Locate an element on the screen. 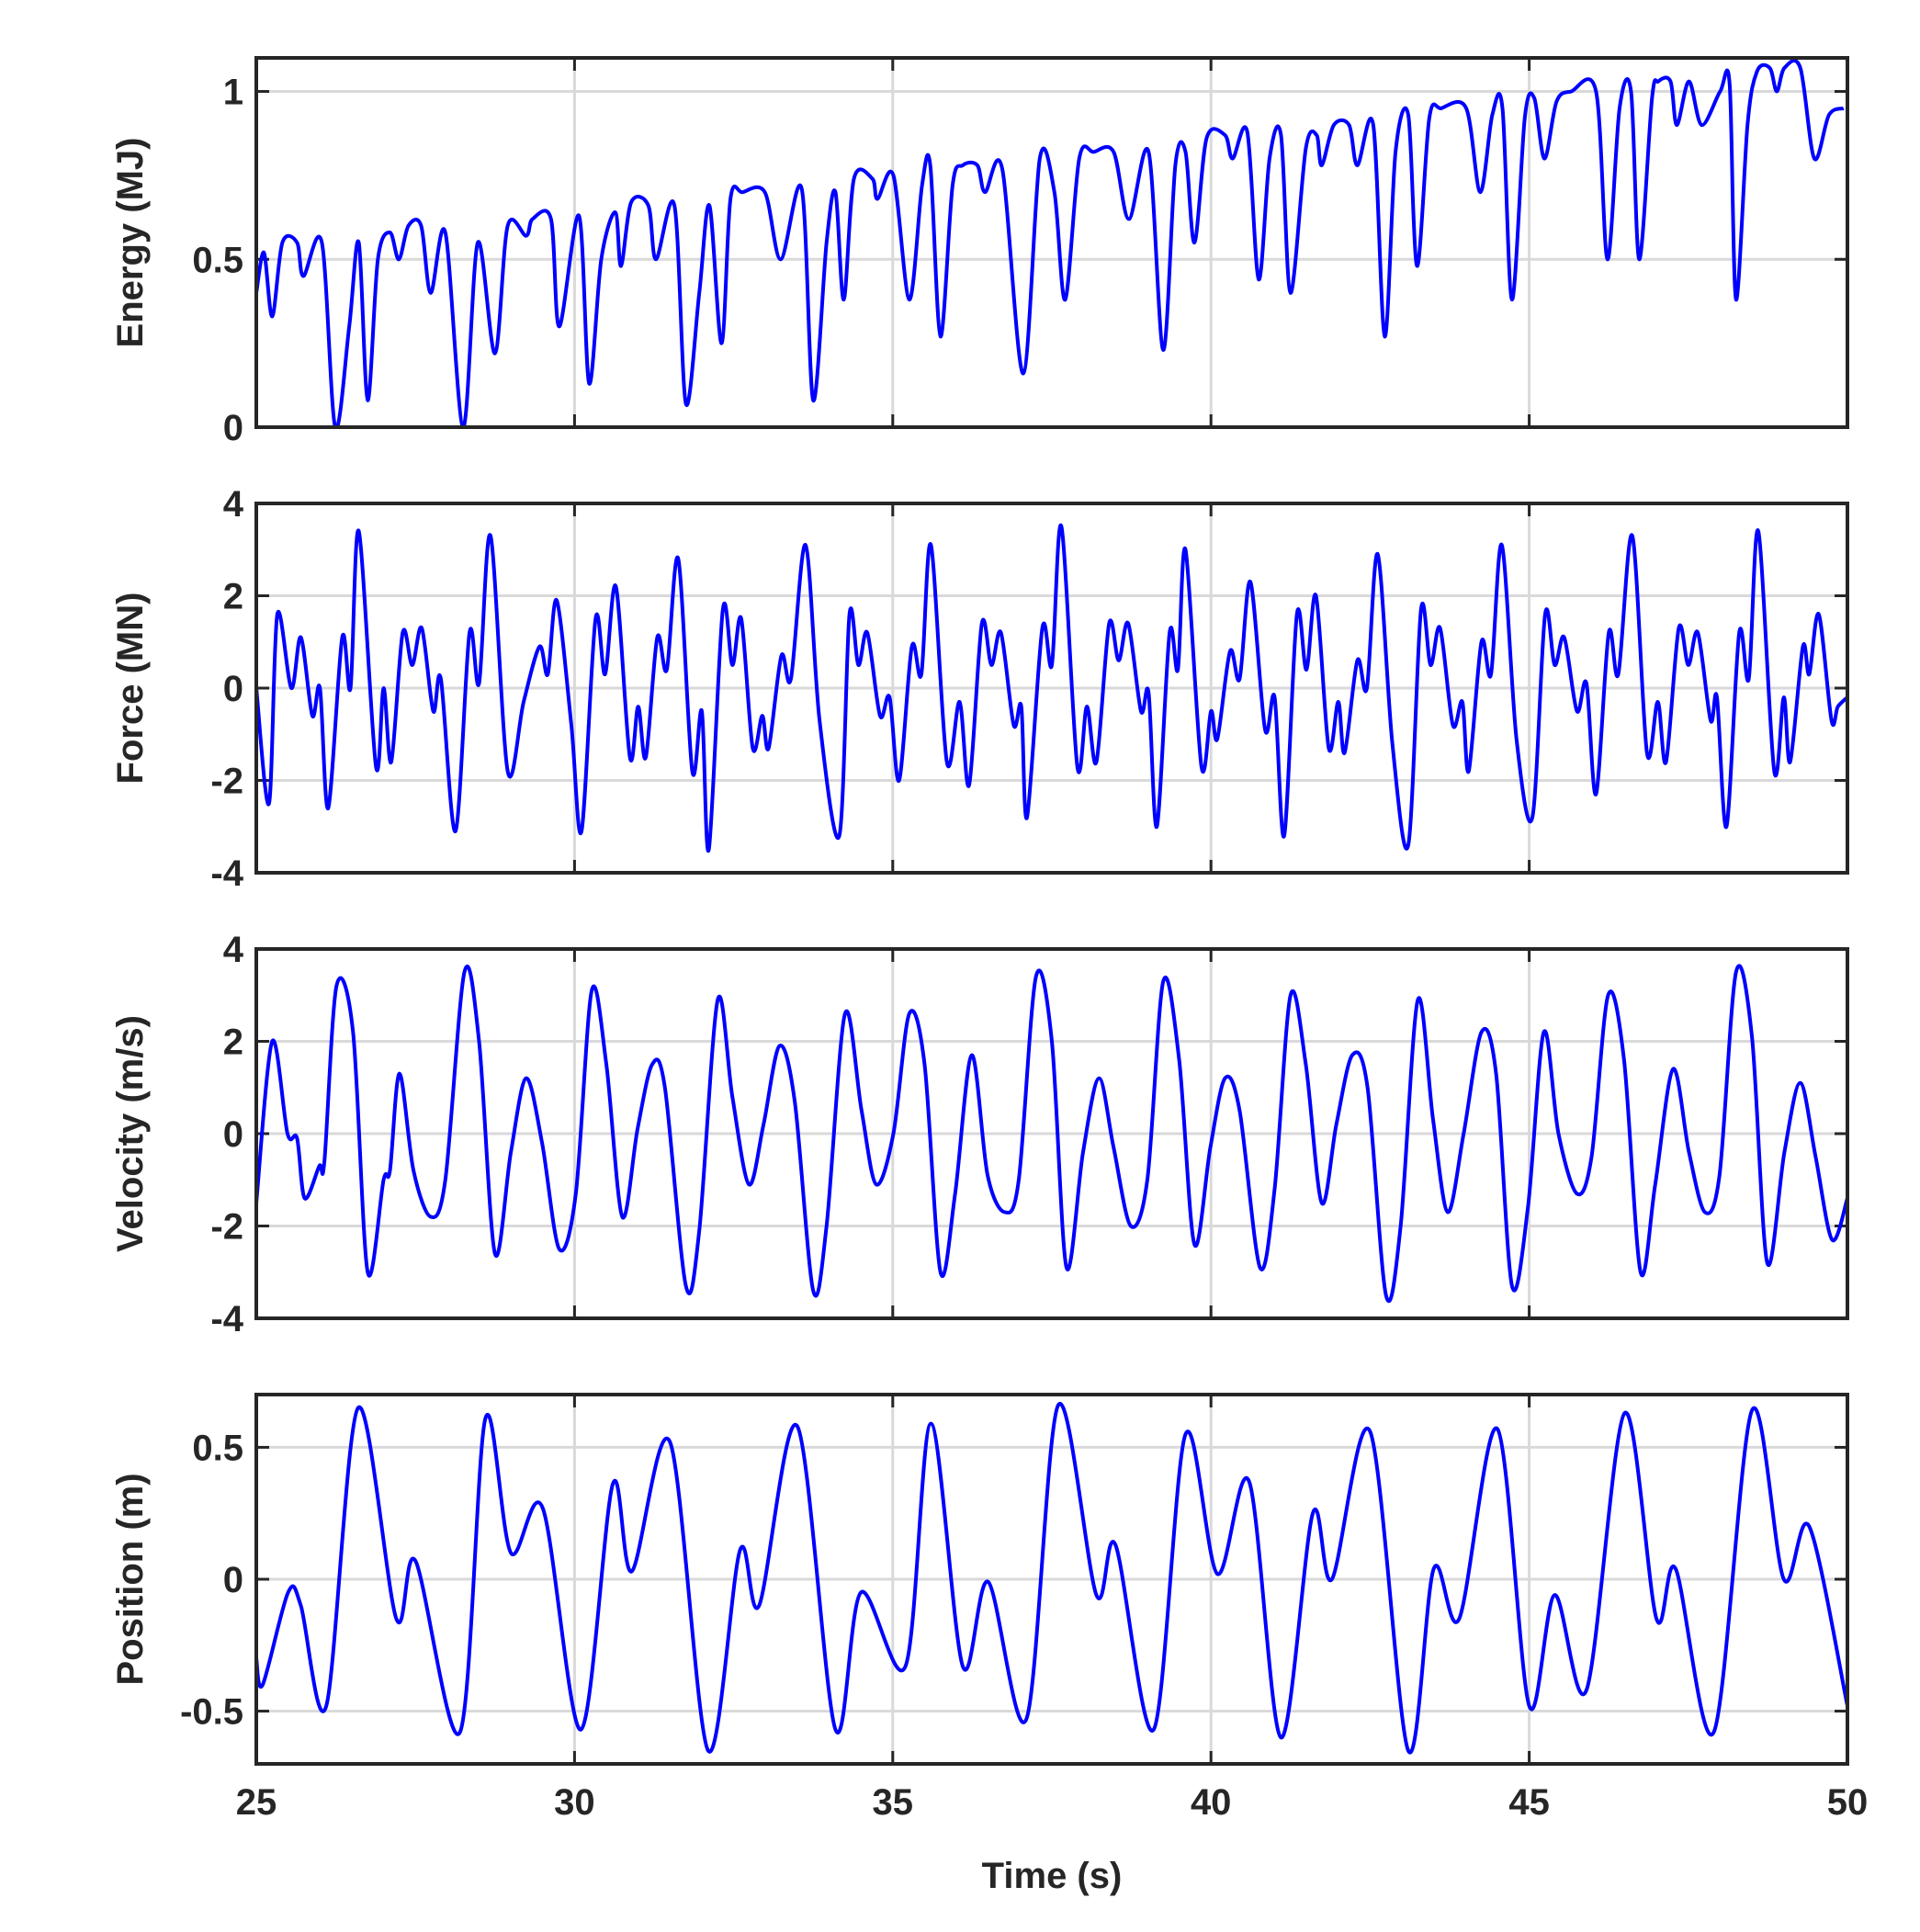  x-axis-label: Time (s) is located at coordinates (1052, 1876).